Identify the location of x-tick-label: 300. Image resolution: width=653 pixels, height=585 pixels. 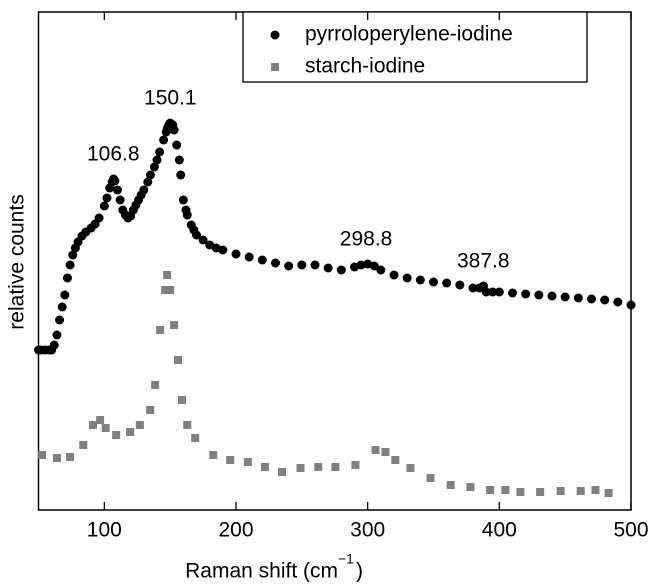
(367, 530).